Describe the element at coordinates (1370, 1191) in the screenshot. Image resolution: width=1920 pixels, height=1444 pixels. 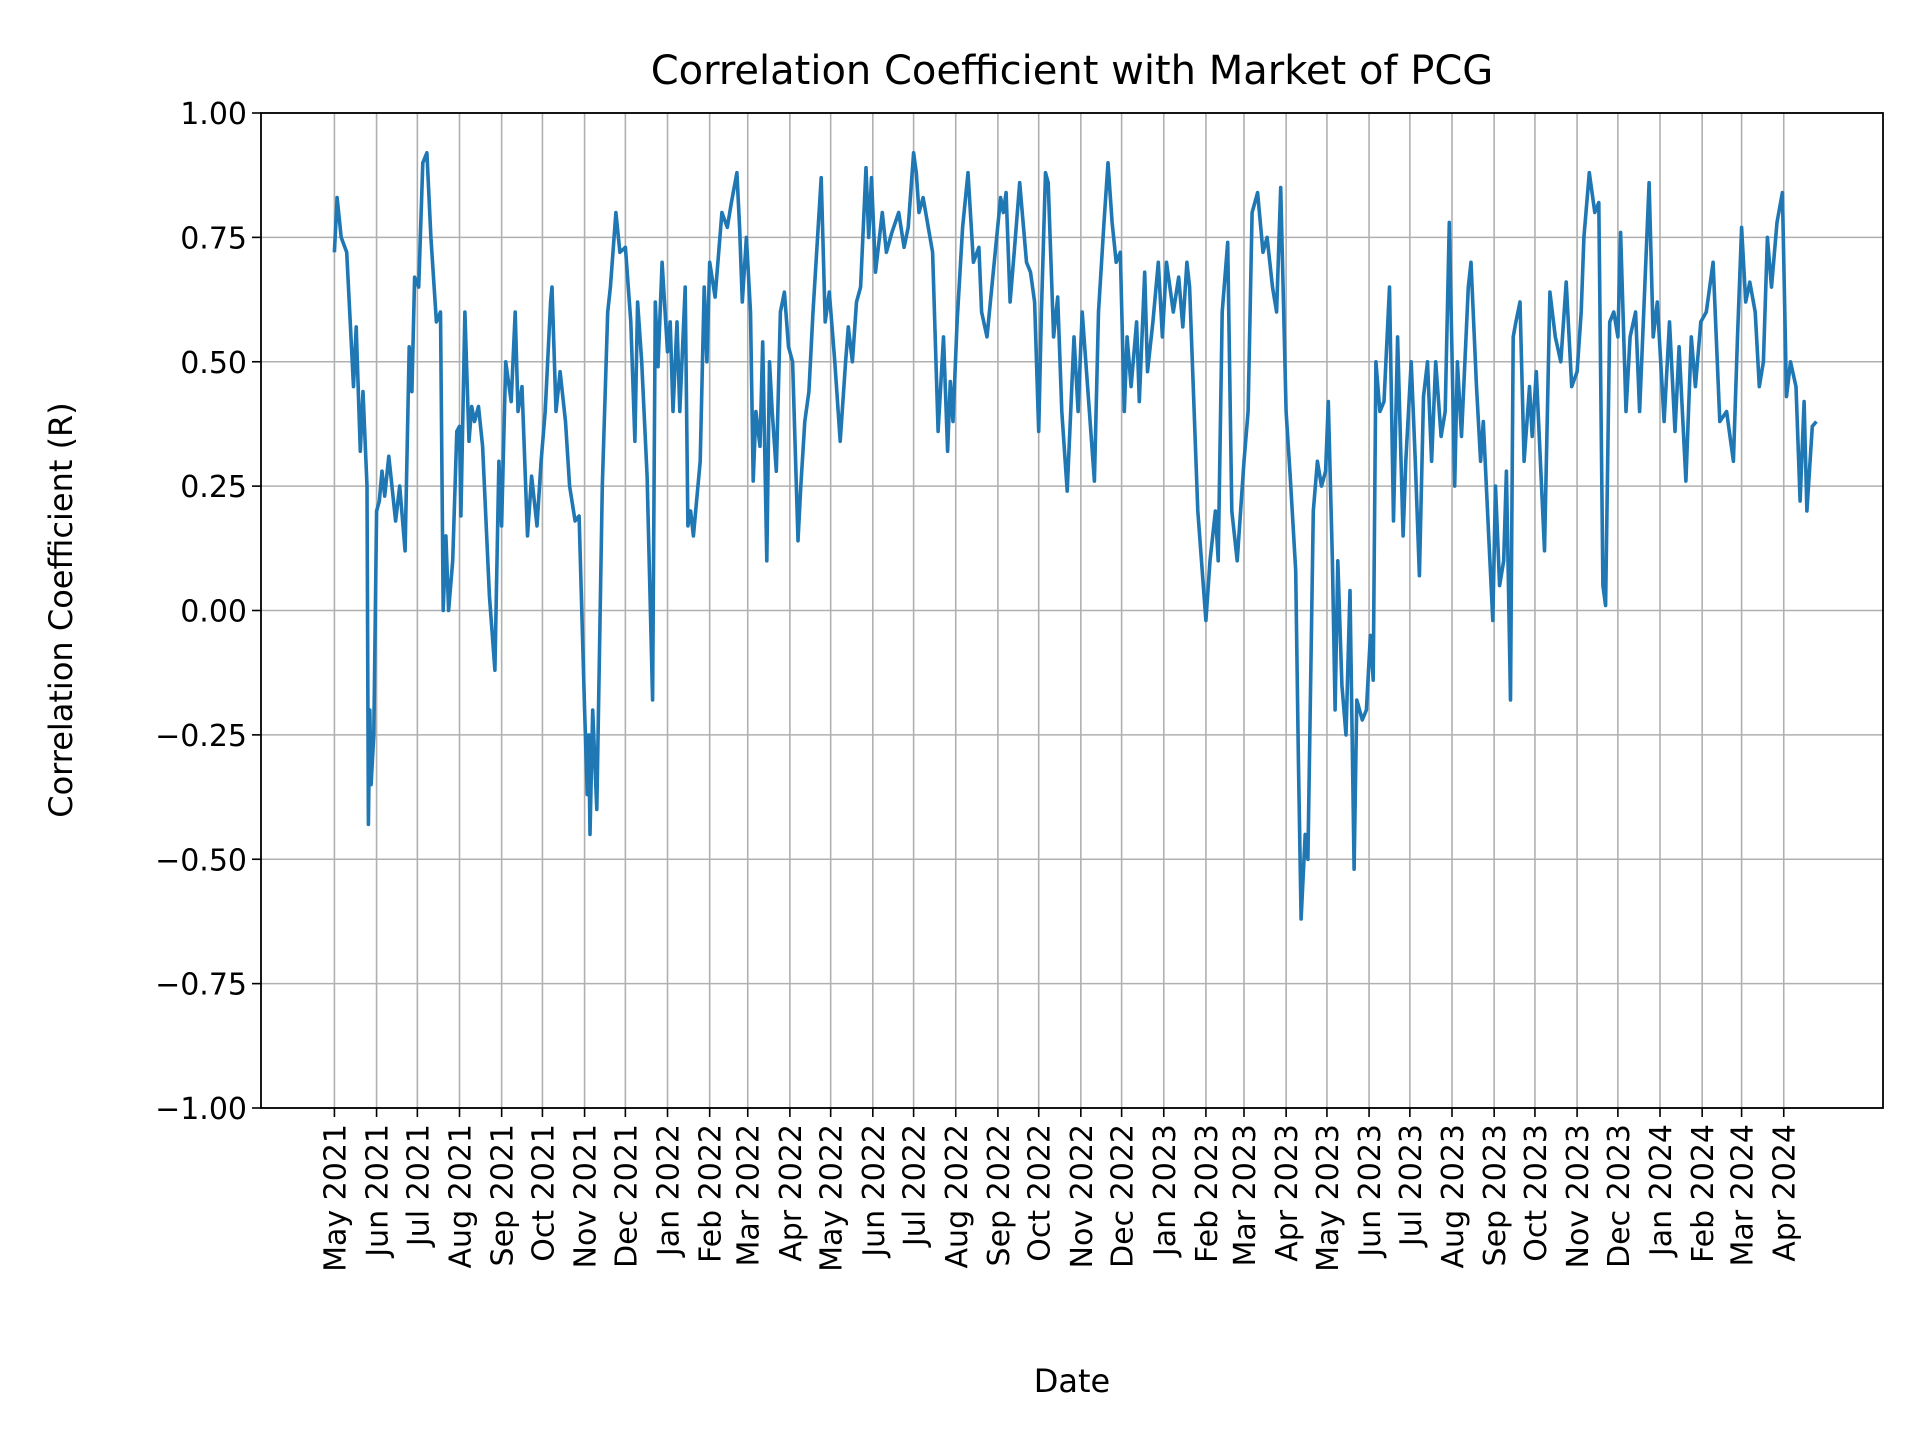
I see `x-tick-label: Jun 2023` at that location.